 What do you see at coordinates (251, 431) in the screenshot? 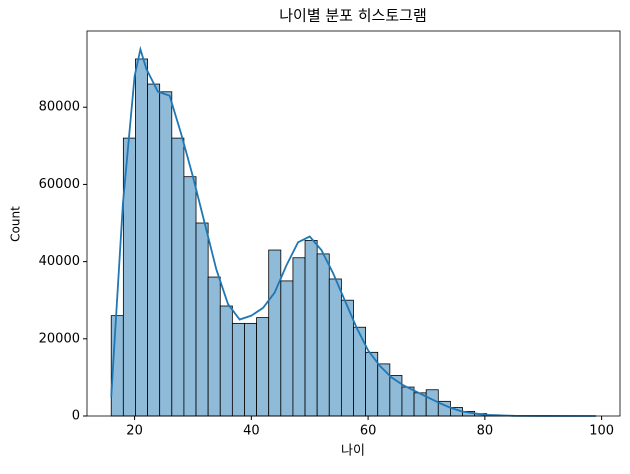
I see `x-tick-label: 40` at bounding box center [251, 431].